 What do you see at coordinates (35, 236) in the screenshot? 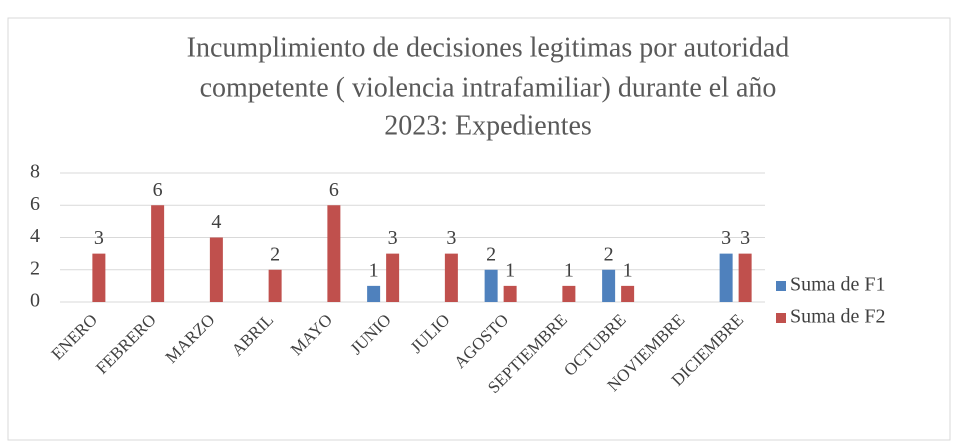
I see `y-tick-label: 4` at bounding box center [35, 236].